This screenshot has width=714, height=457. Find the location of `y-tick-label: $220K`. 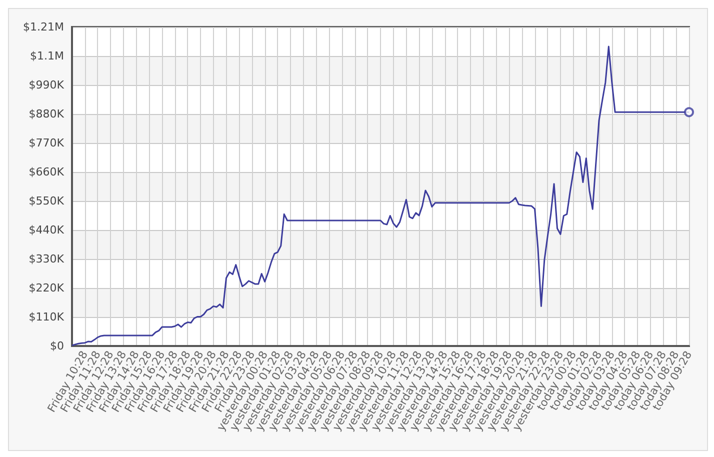

y-tick-label: $220K is located at coordinates (46, 288).